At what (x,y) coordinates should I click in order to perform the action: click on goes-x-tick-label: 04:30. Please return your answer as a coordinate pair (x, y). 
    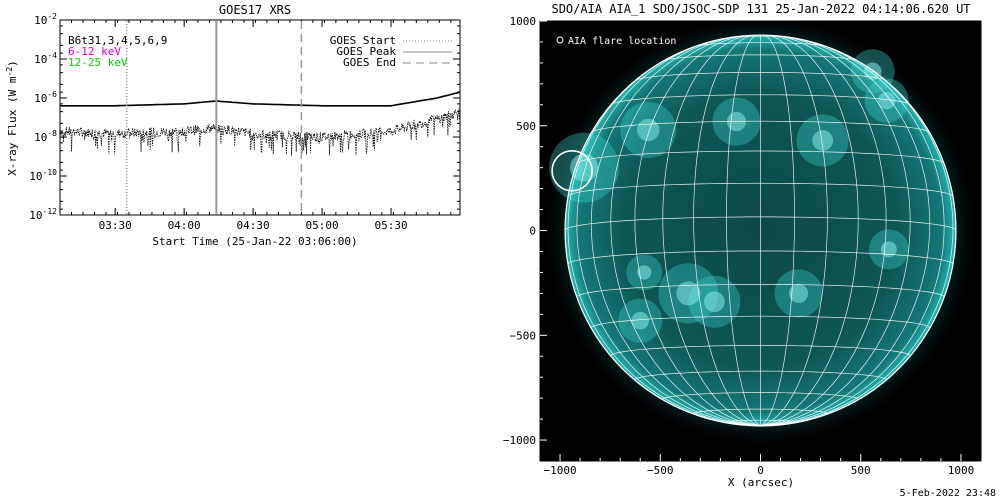
    Looking at the image, I should click on (253, 225).